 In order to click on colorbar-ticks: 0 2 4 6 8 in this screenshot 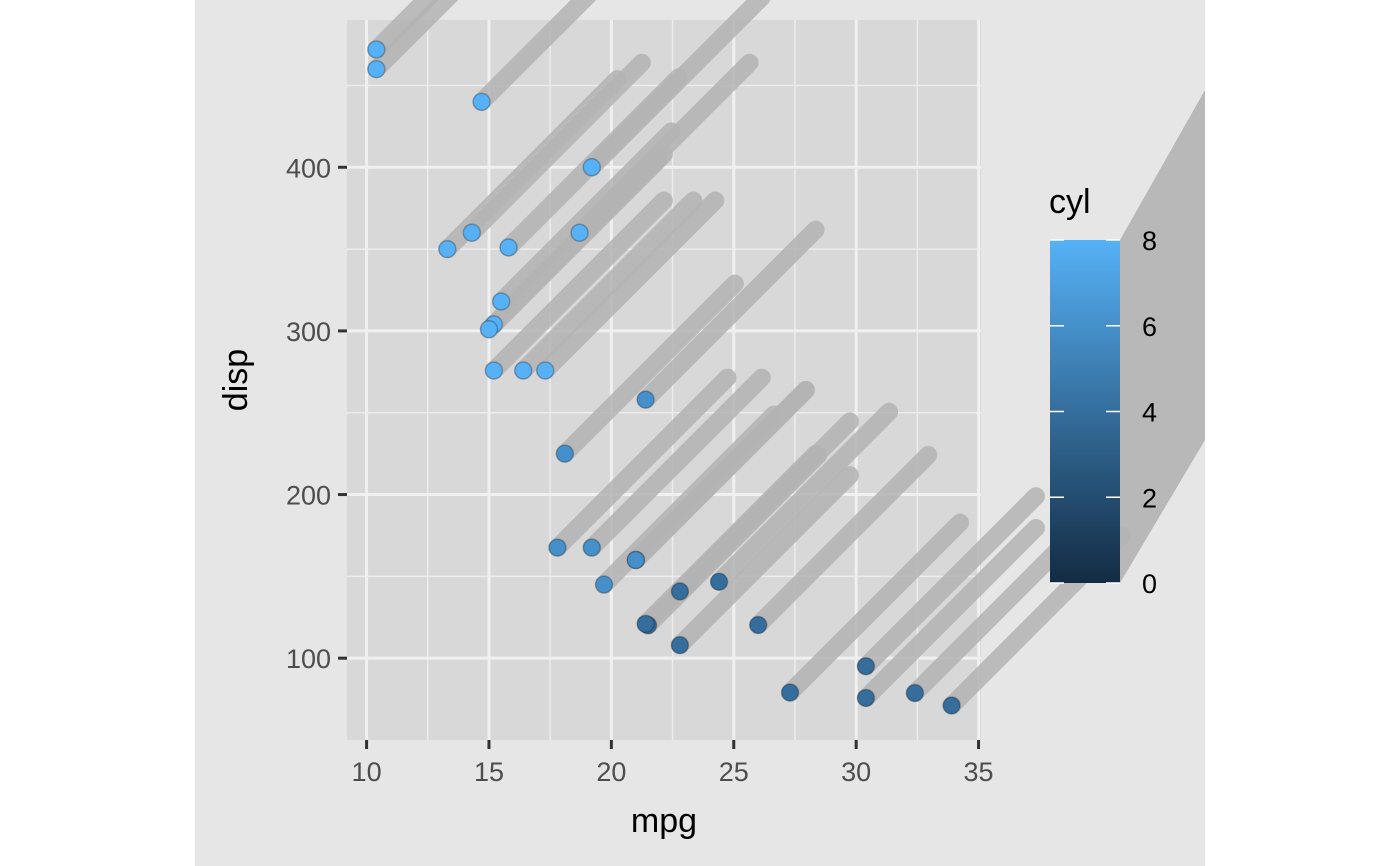, I will do `click(1103, 412)`.